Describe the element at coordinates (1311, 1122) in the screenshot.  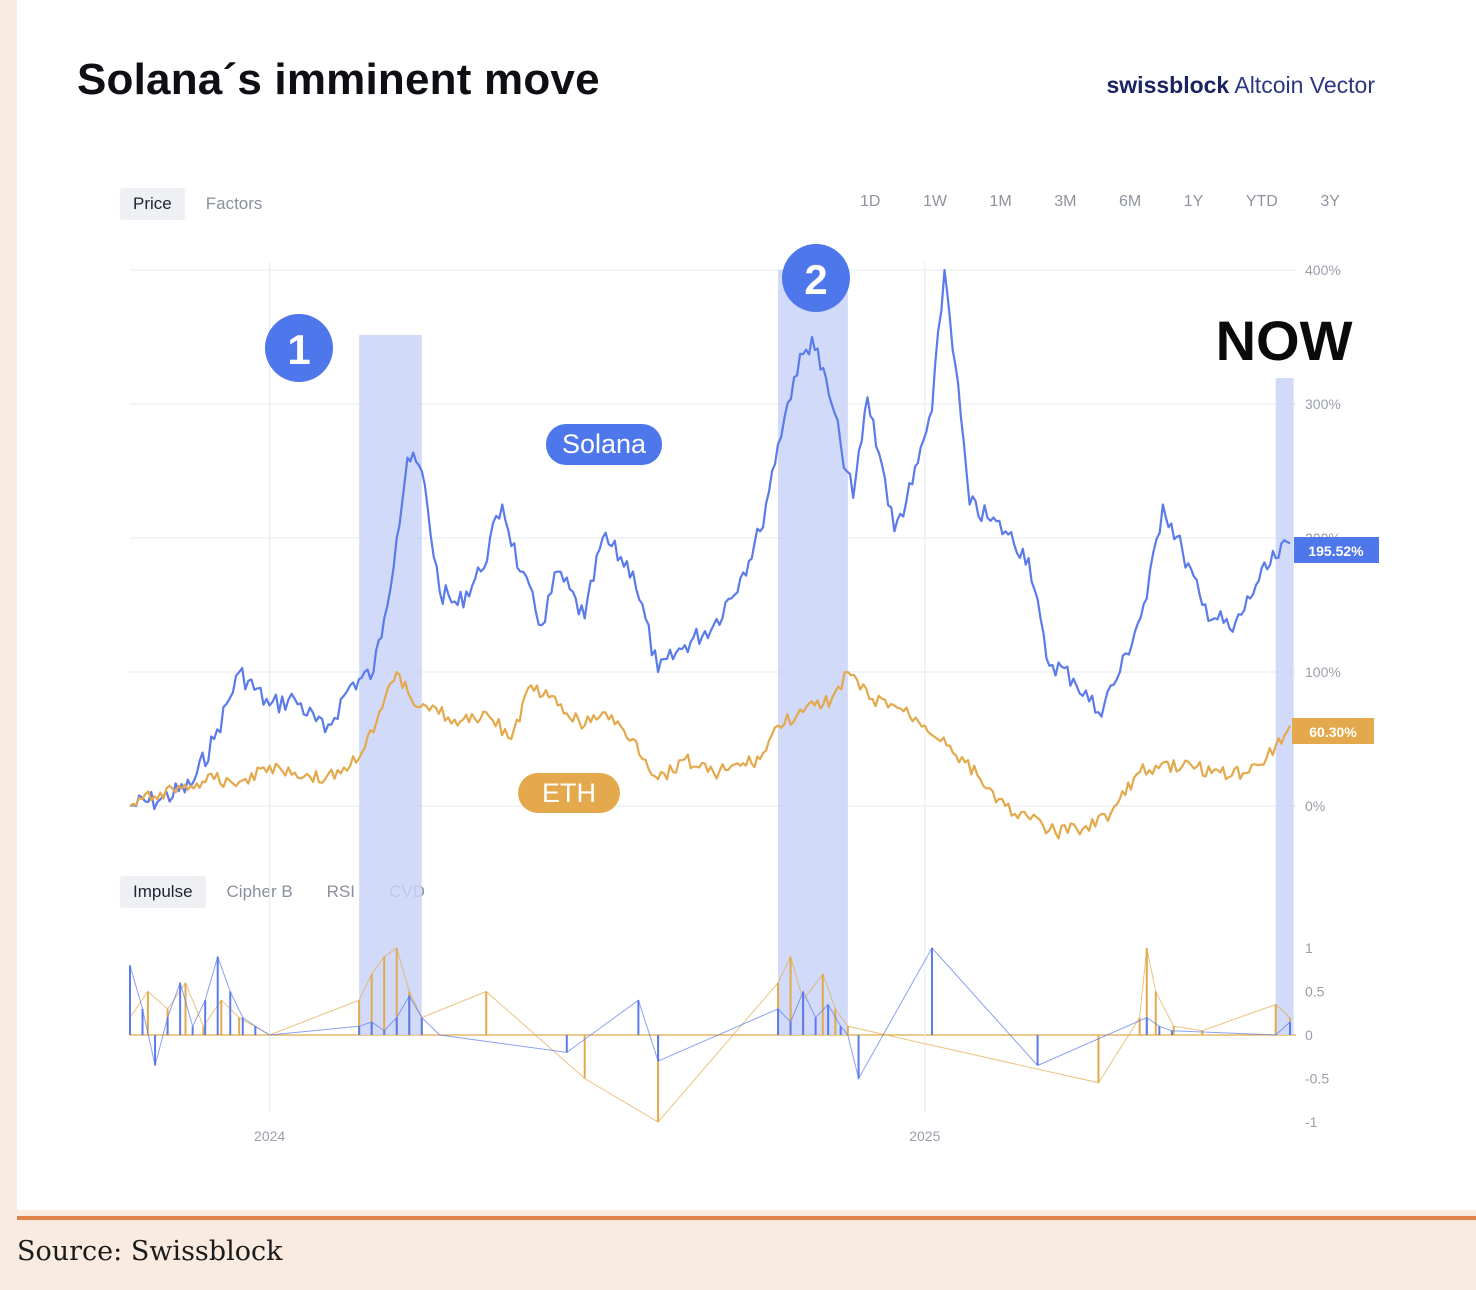
I see `impulse-y-tick: -1` at that location.